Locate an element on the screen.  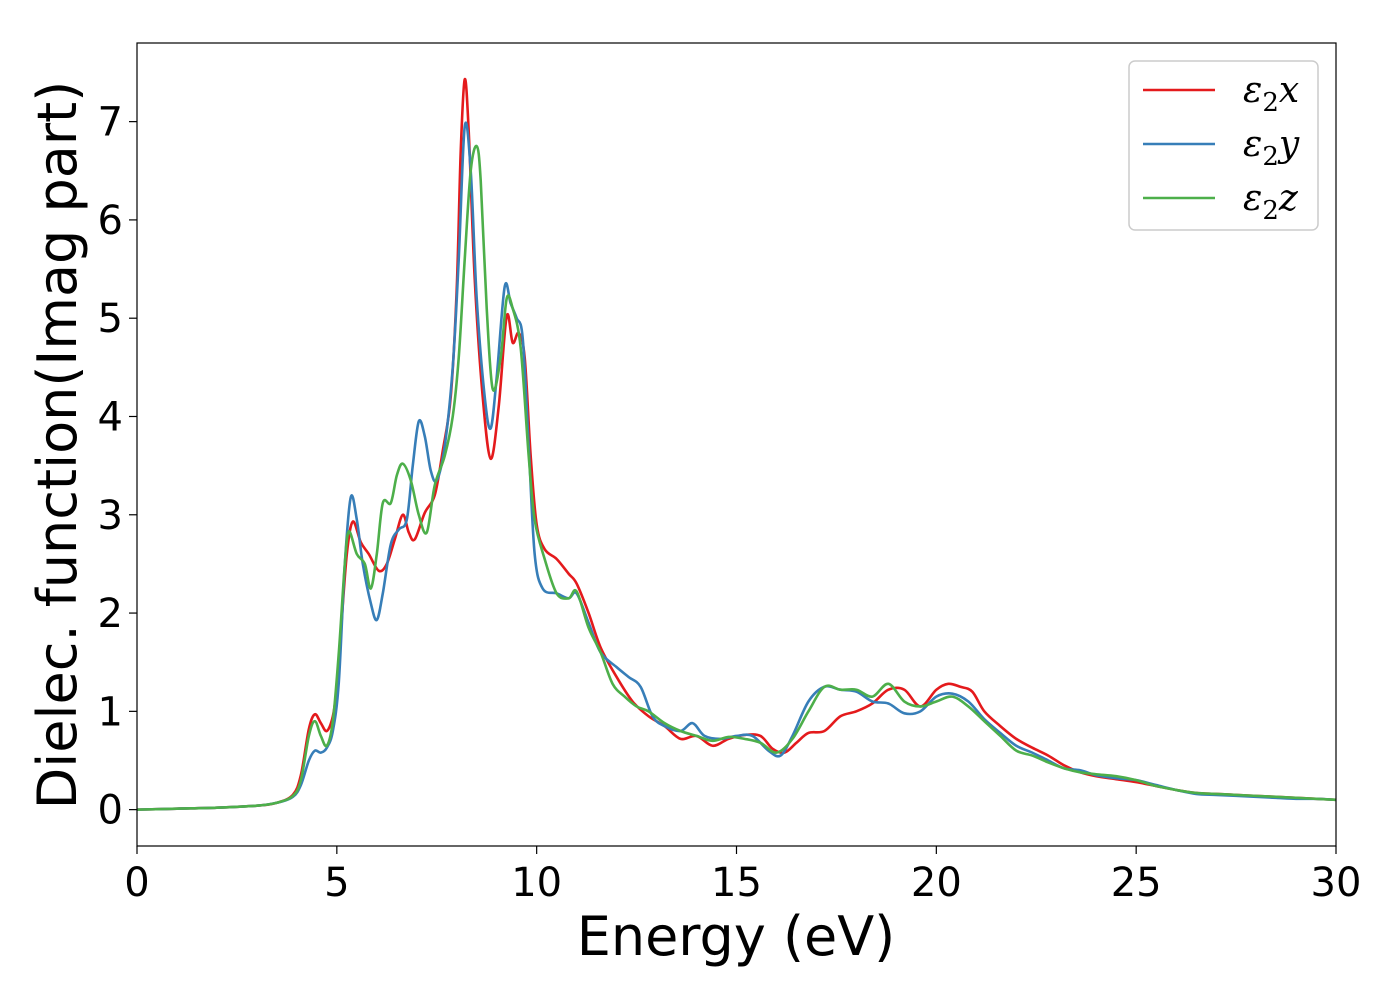
x-tick-label: 30 is located at coordinates (1336, 883).